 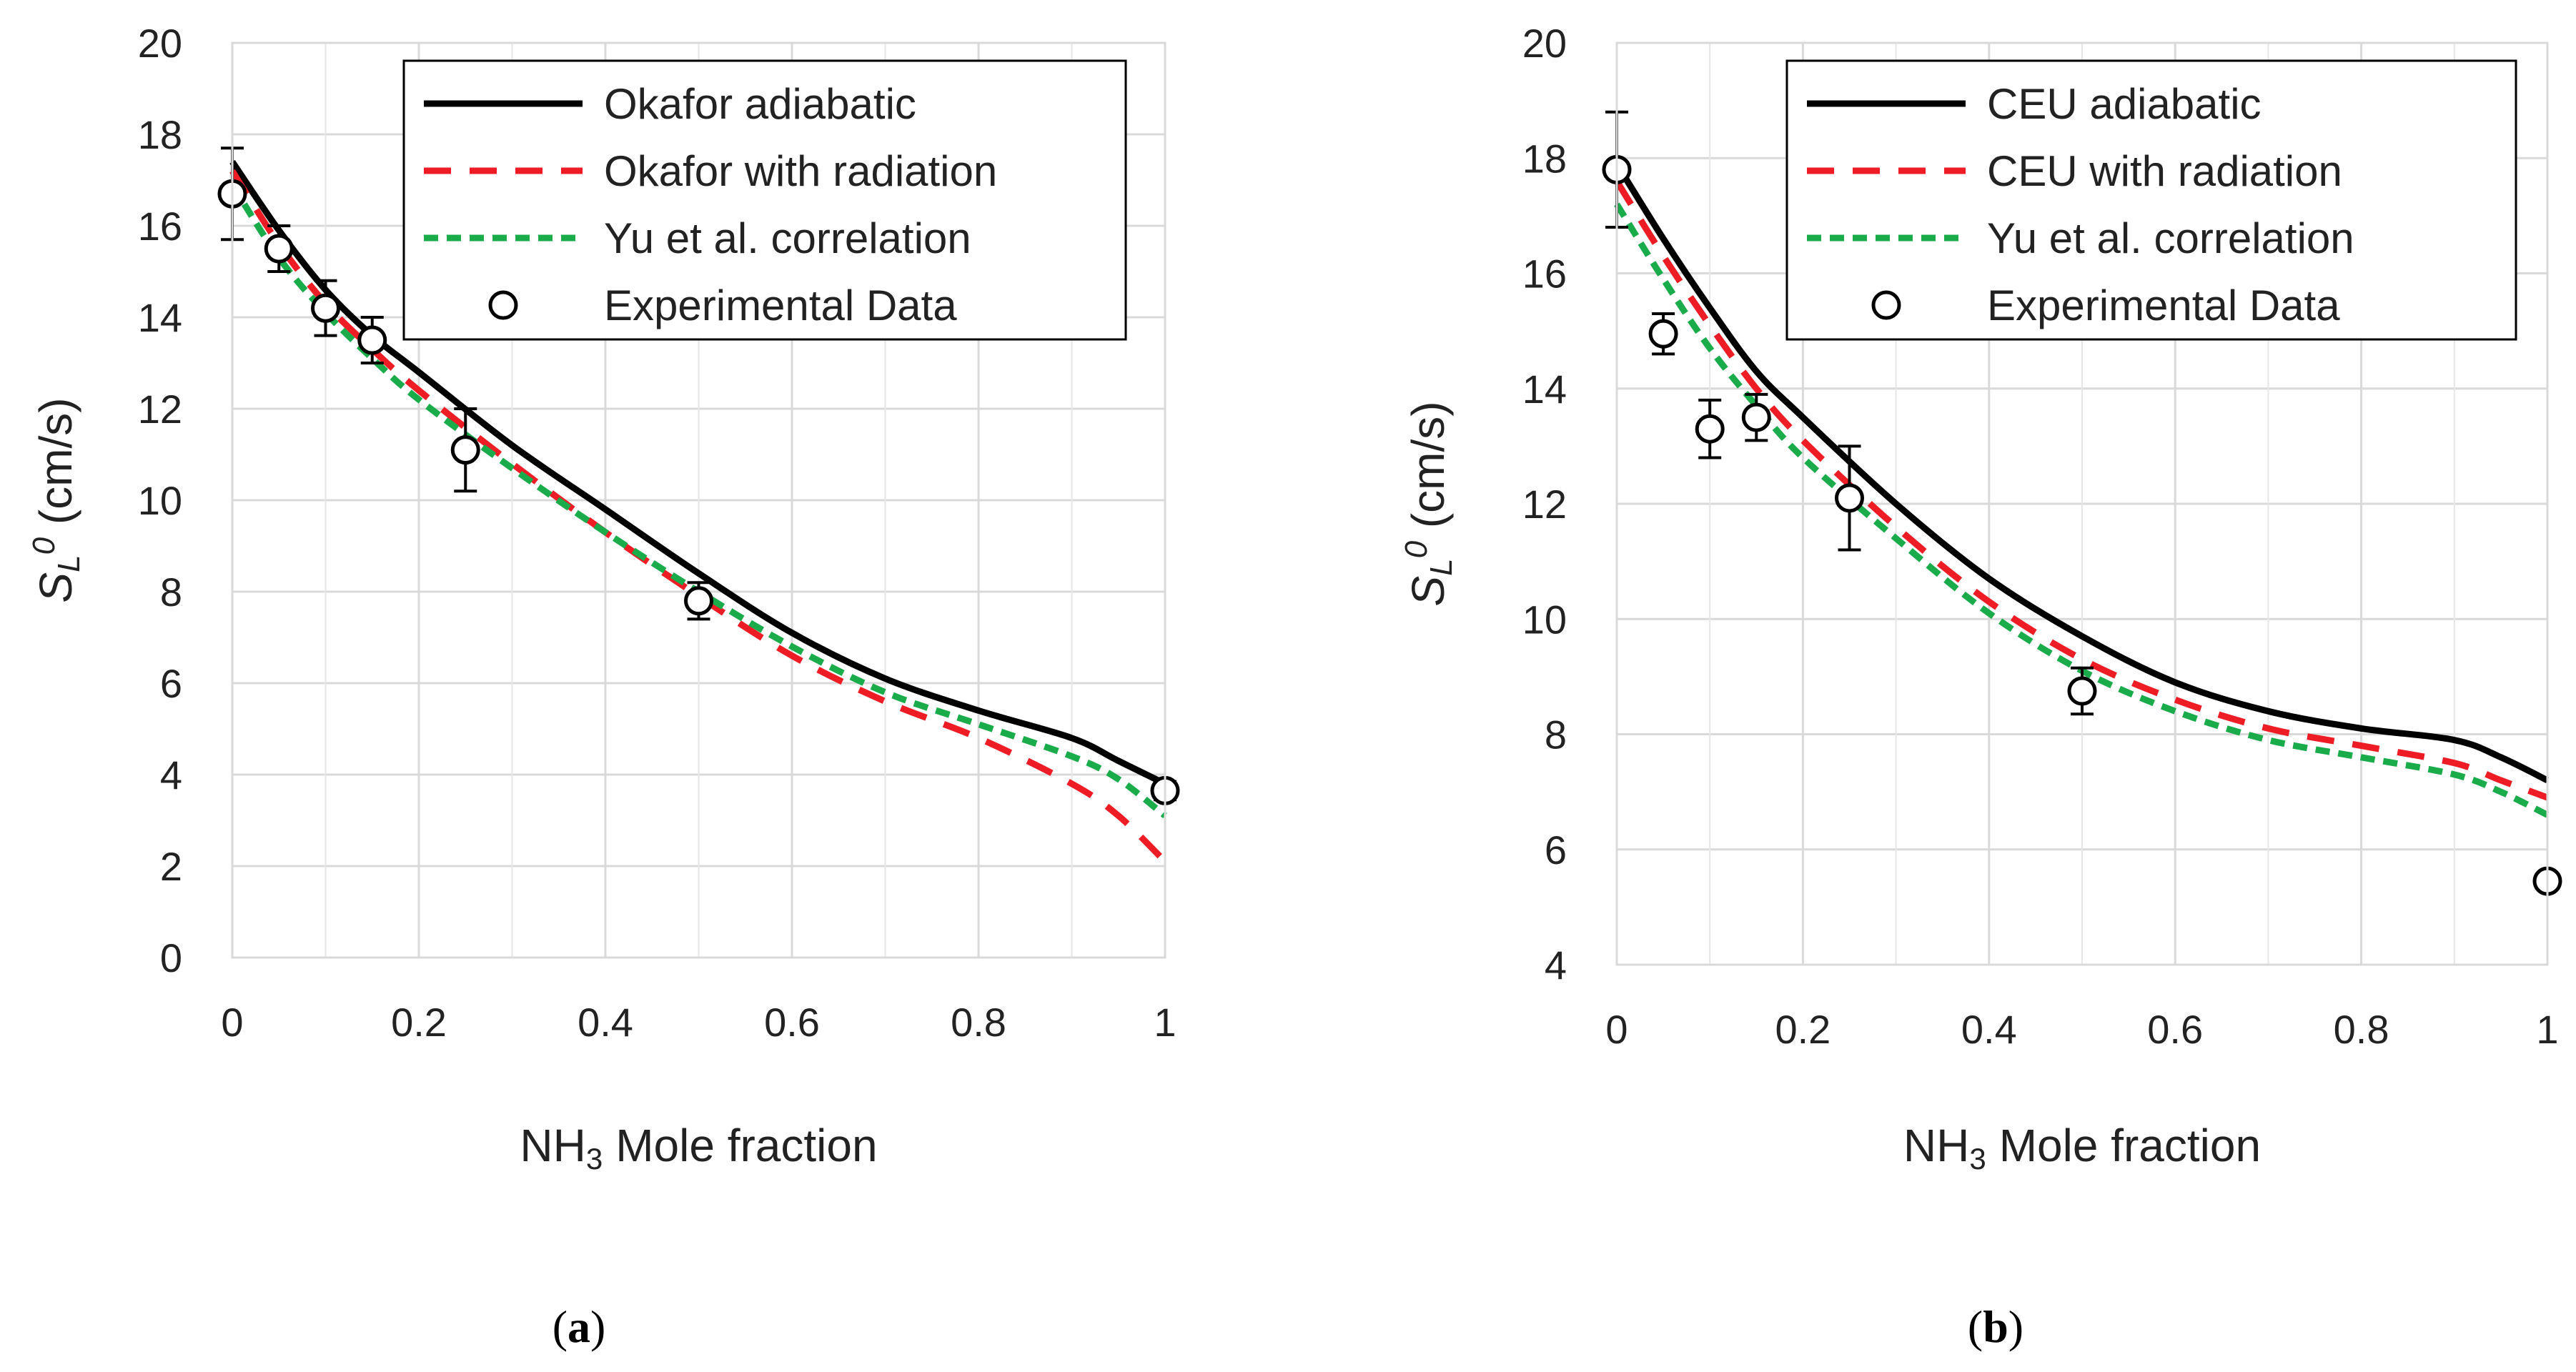 What do you see at coordinates (160, 134) in the screenshot?
I see `panel-a-y-tick-label: 18` at bounding box center [160, 134].